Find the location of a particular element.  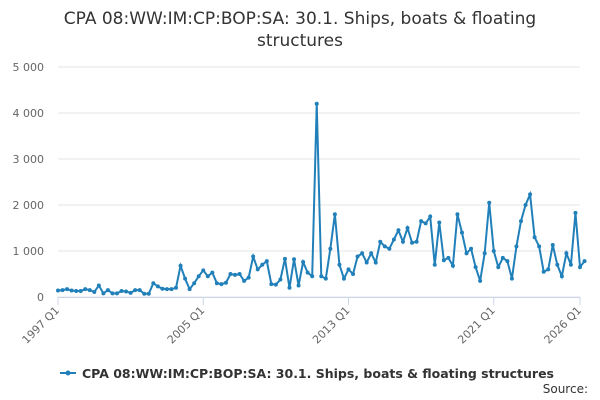

y-tick-label: 1 000 is located at coordinates (29, 251).